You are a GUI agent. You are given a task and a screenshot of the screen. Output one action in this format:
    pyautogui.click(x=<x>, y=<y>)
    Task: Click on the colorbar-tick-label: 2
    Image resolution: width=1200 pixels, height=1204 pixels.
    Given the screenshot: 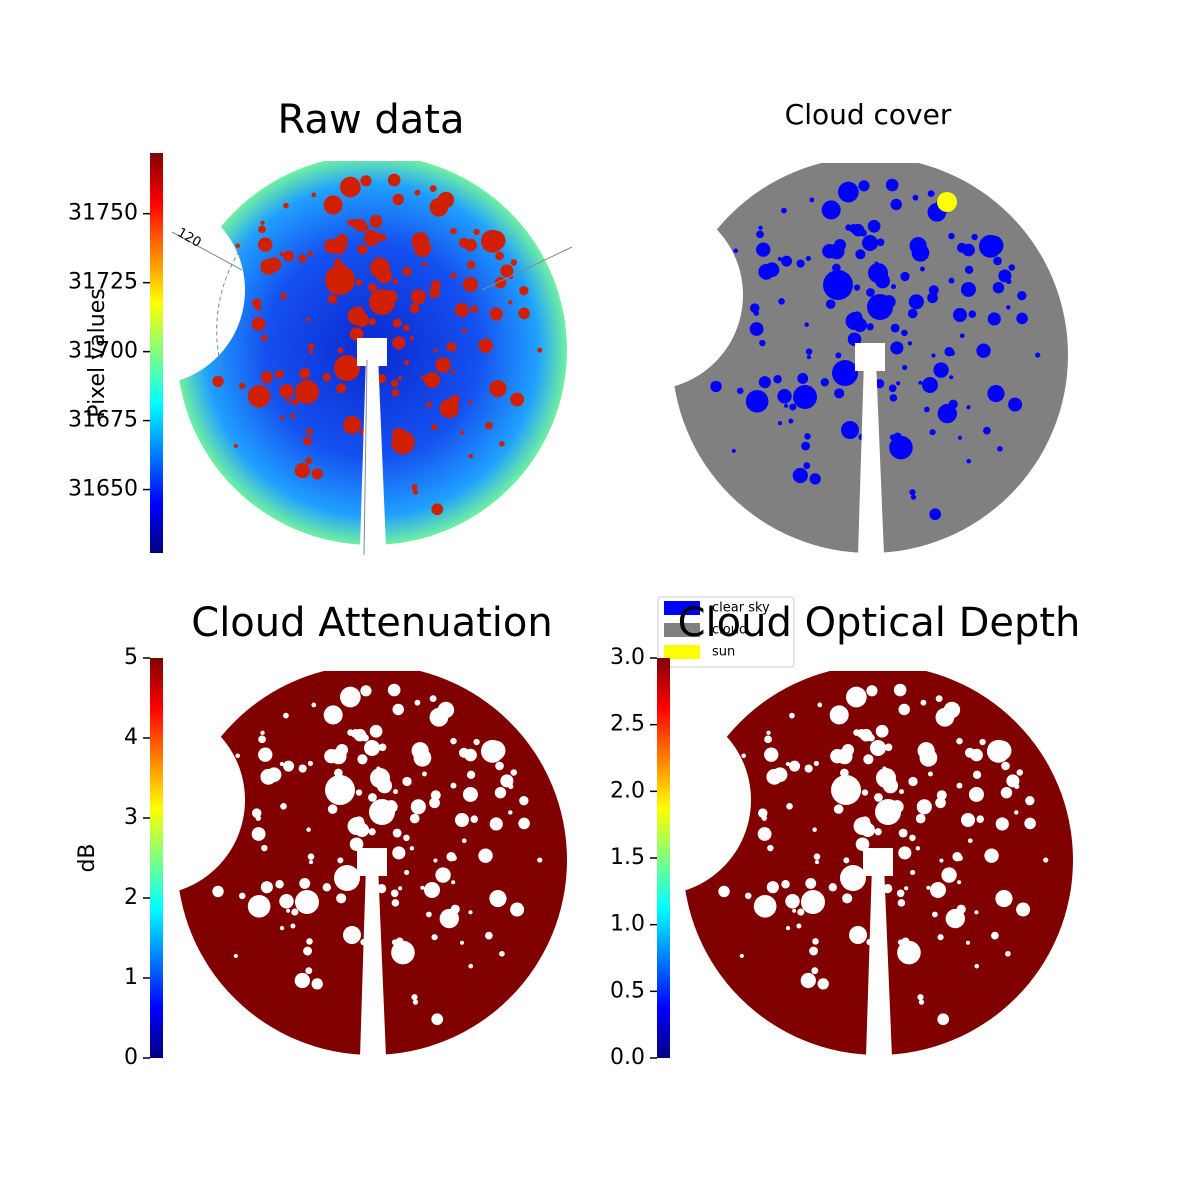 What is the action you would take?
    pyautogui.click(x=131, y=897)
    